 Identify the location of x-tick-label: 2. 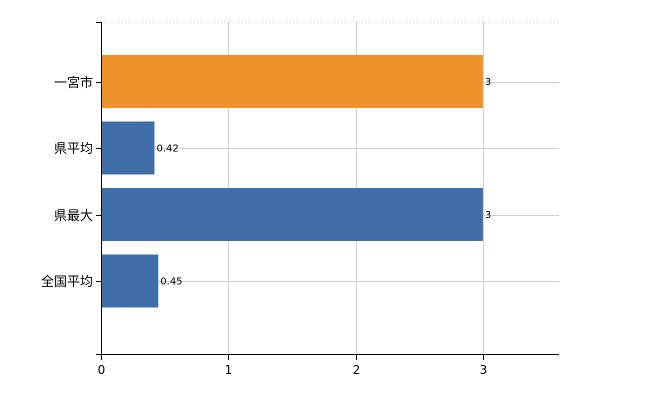
(357, 370).